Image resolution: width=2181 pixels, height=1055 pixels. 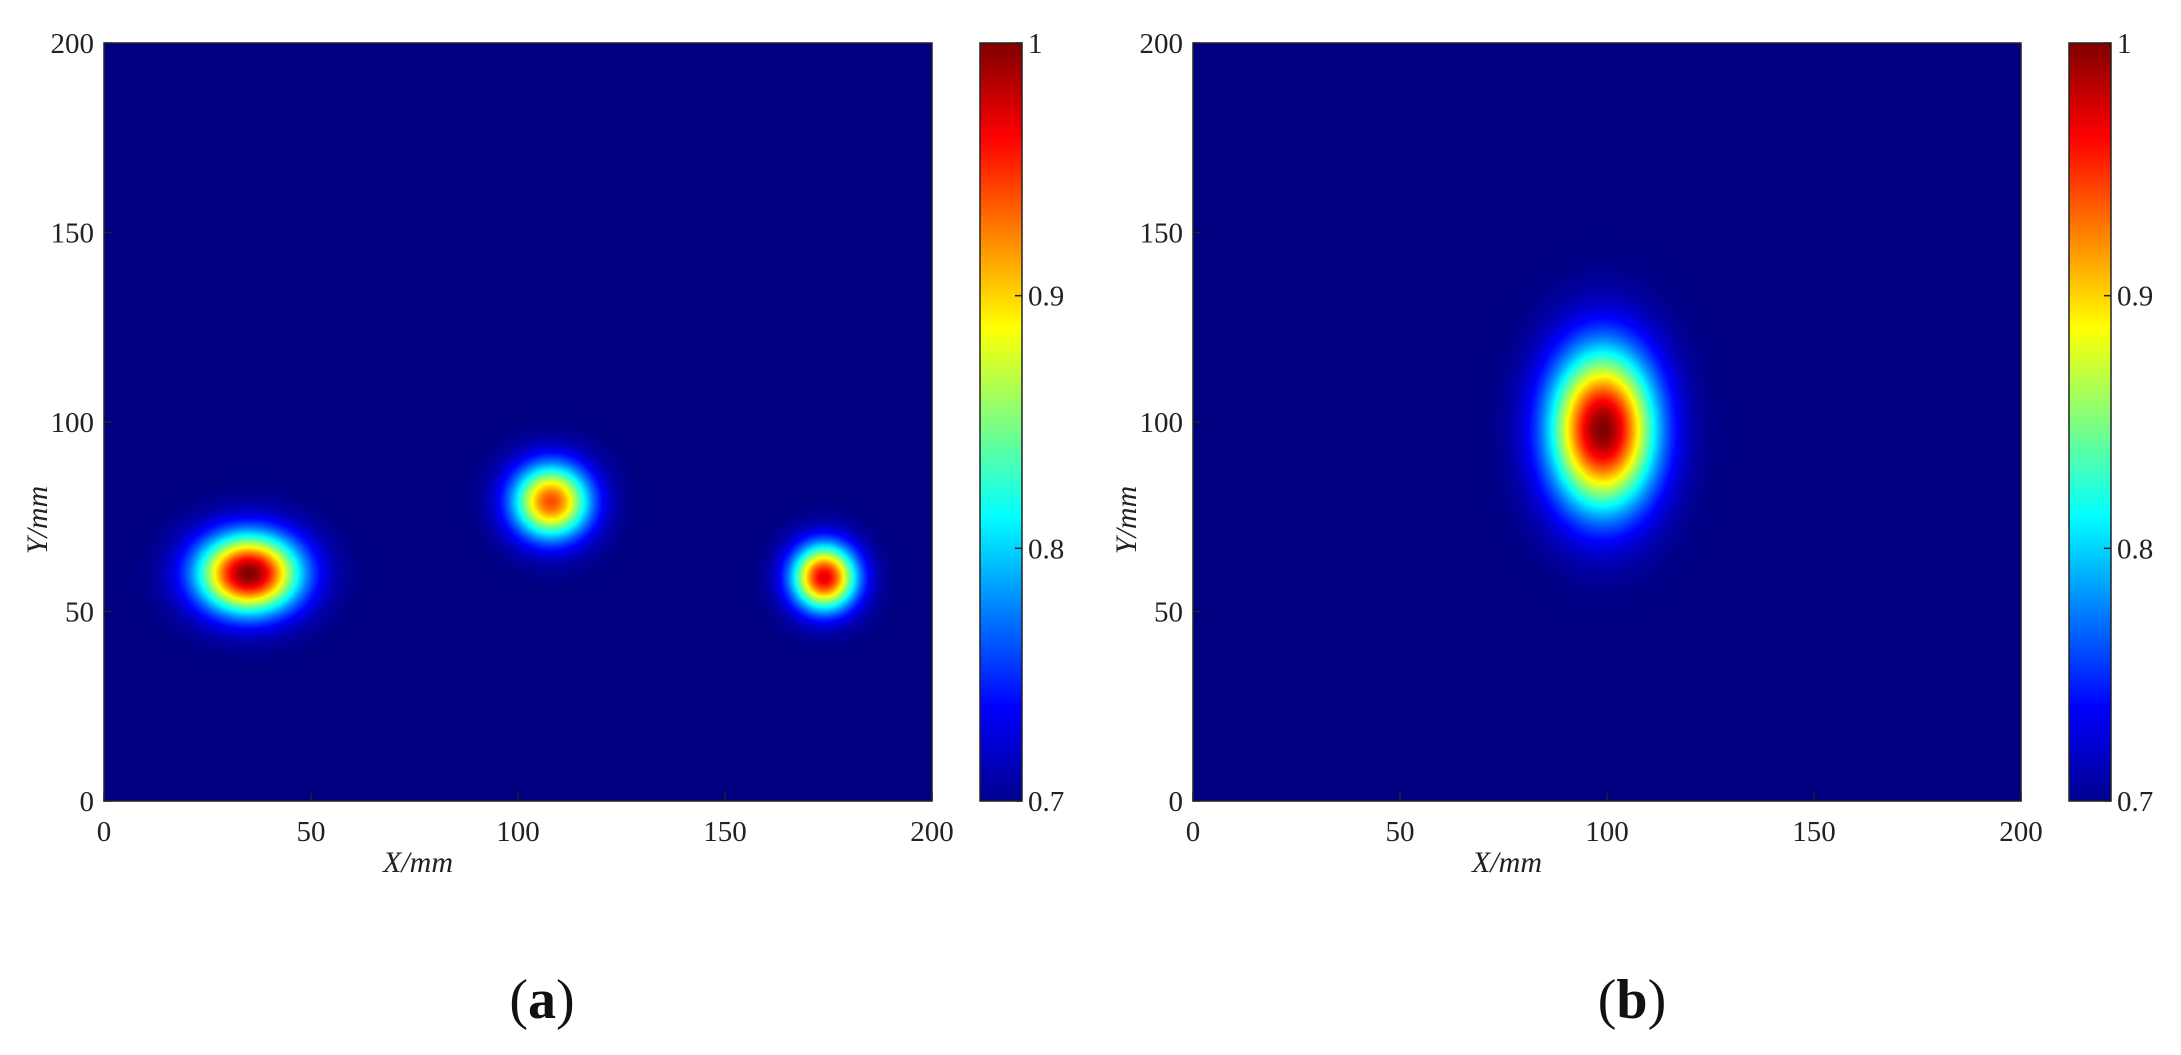 I want to click on colorbar-ticks-b: 0.7 0.8 0.9 1, so click(x=2128, y=423).